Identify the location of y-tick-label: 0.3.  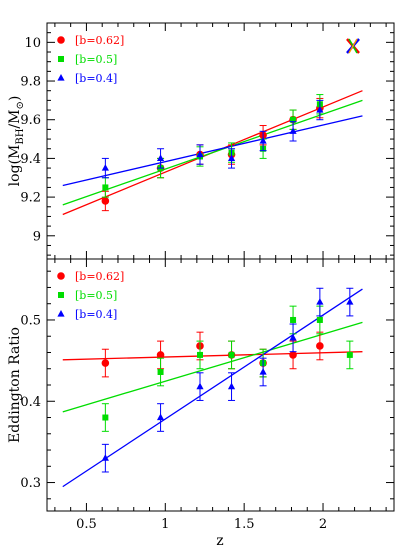
(30, 483).